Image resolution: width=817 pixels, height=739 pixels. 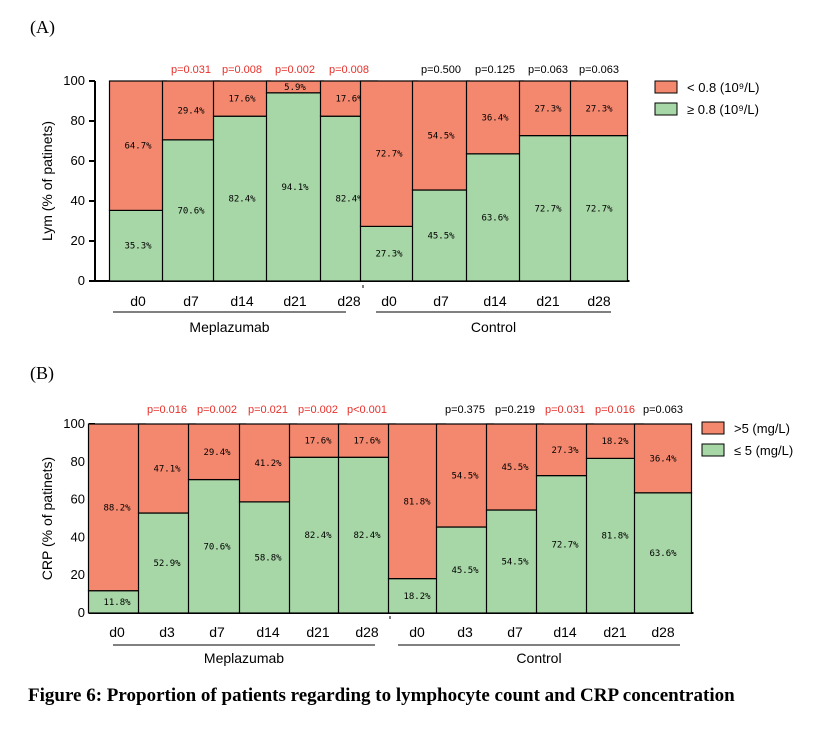 I want to click on group-label-b-control: Control, so click(x=538, y=658).